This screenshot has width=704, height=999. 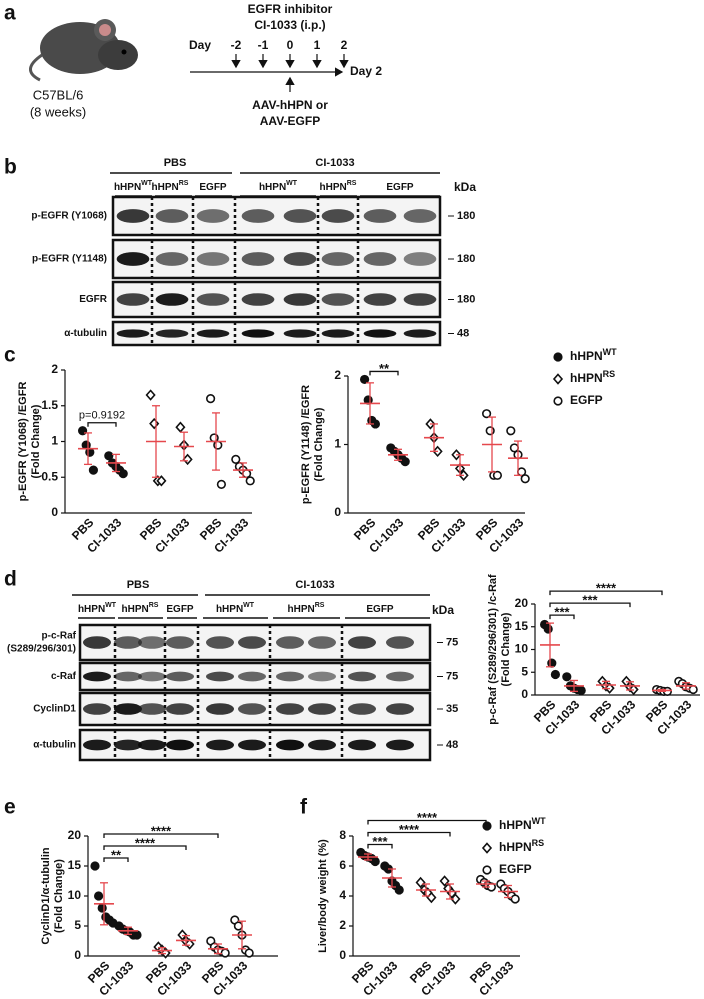 What do you see at coordinates (290, 105) in the screenshot?
I see `injection: AAV-hHPN or` at bounding box center [290, 105].